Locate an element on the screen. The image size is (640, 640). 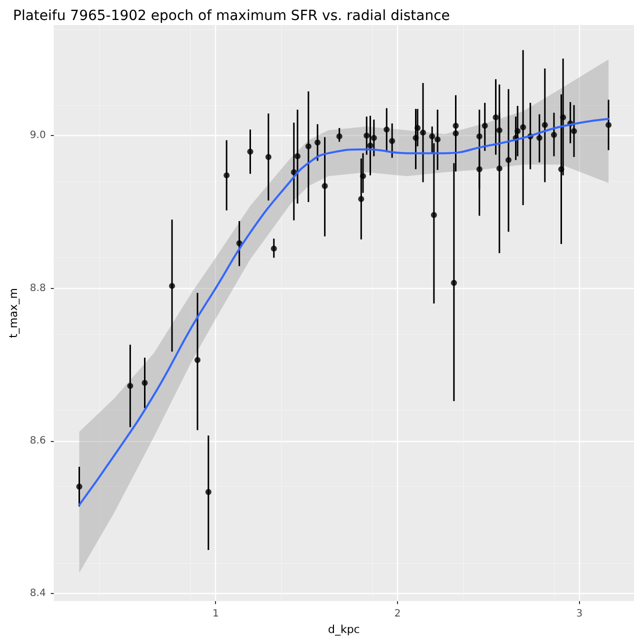
x-tick-label: 1 is located at coordinates (215, 614).